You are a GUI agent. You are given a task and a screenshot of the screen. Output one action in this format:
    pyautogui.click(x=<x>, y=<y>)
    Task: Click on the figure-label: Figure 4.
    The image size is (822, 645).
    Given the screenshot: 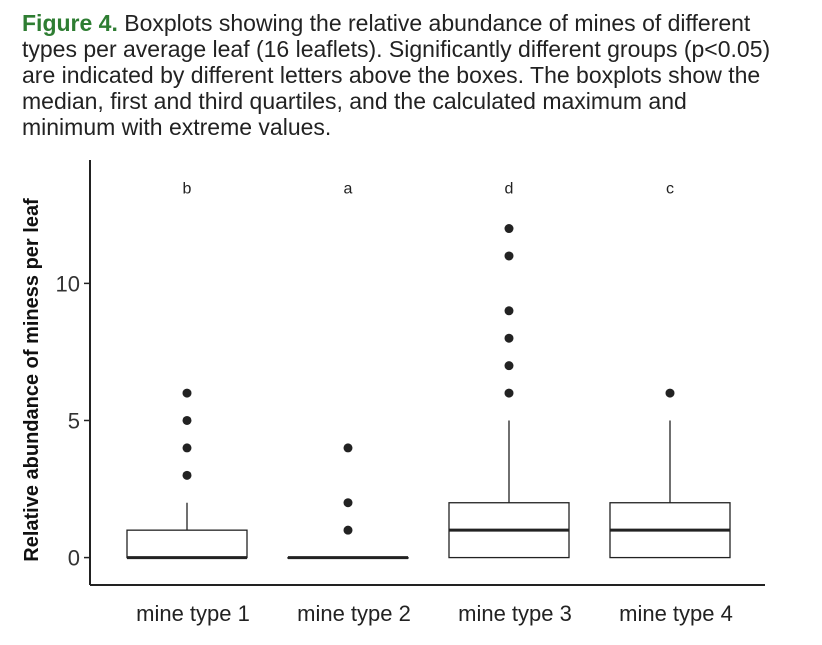 What is the action you would take?
    pyautogui.click(x=70, y=23)
    